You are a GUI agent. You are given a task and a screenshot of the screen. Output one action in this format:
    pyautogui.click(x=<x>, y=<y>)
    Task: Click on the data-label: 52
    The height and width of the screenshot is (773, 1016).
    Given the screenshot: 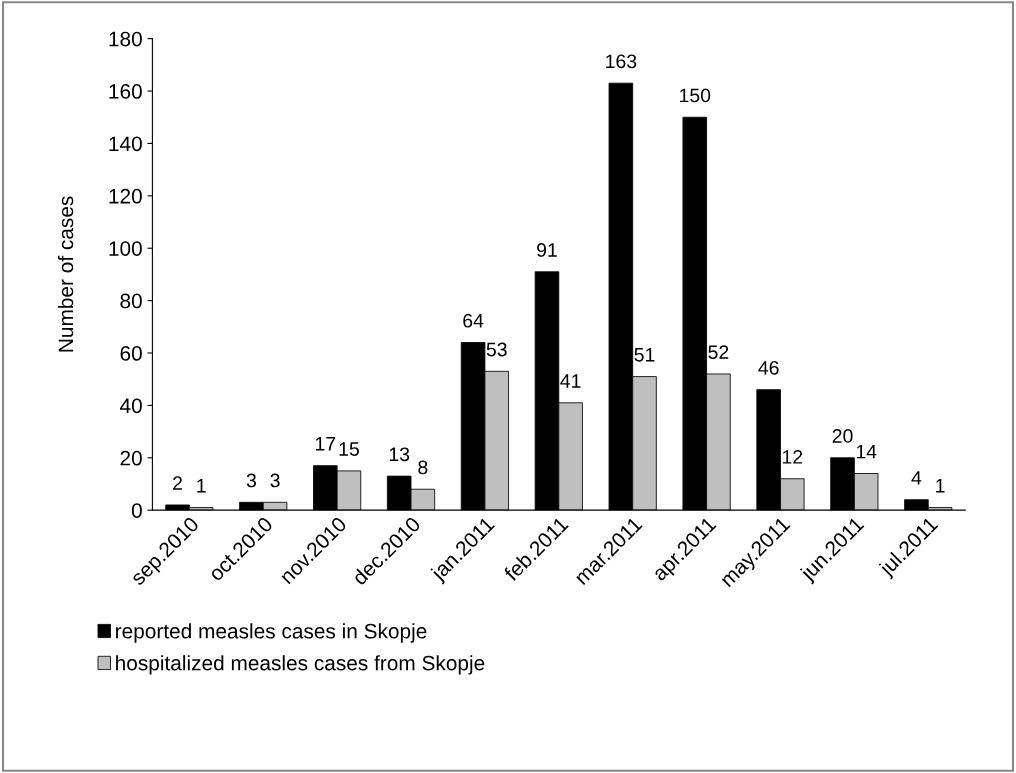 What is the action you would take?
    pyautogui.click(x=718, y=352)
    